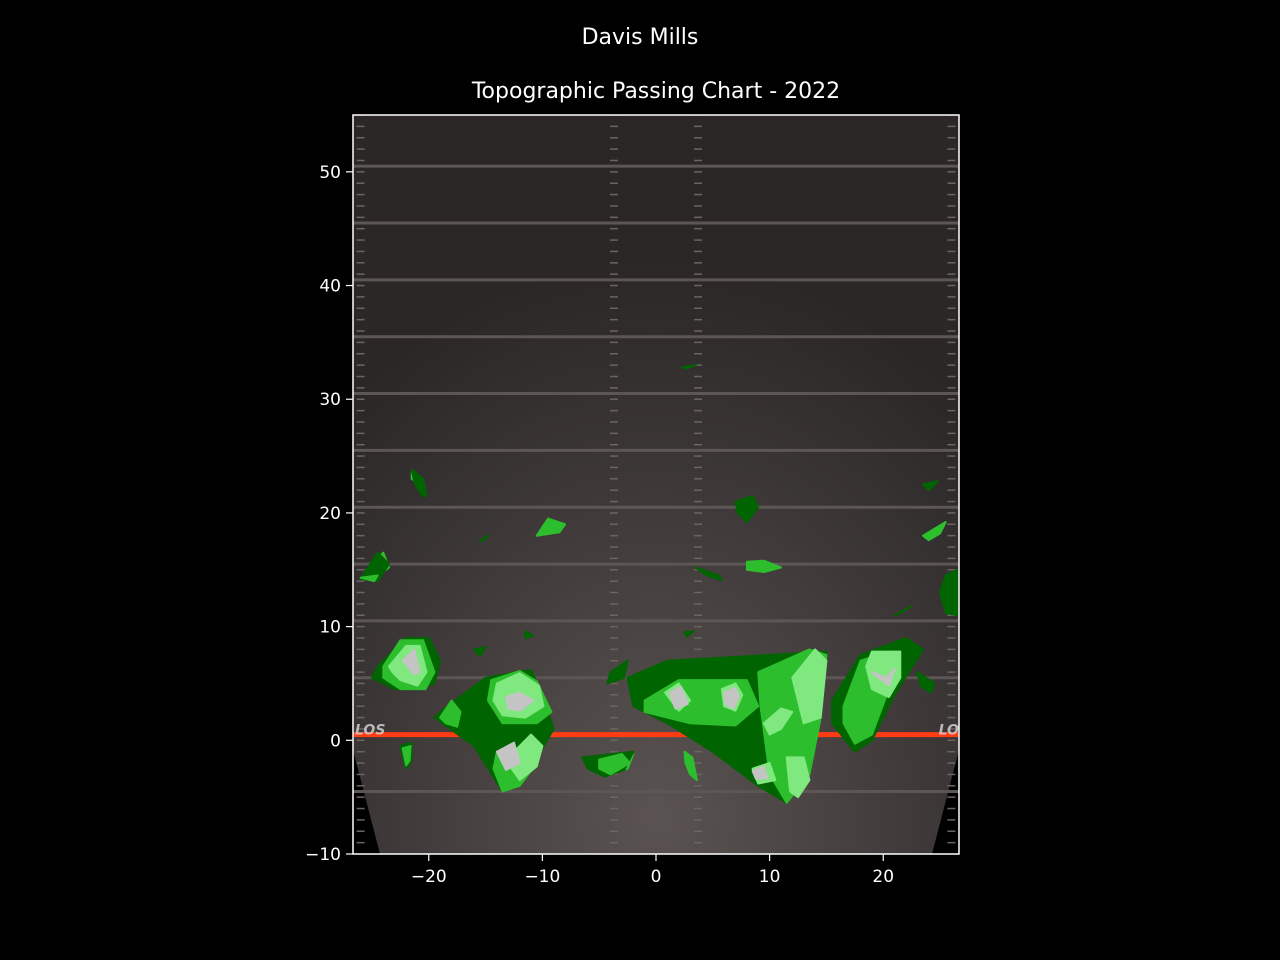 This screenshot has height=960, width=1280. I want to click on x-tick-label: −10, so click(542, 877).